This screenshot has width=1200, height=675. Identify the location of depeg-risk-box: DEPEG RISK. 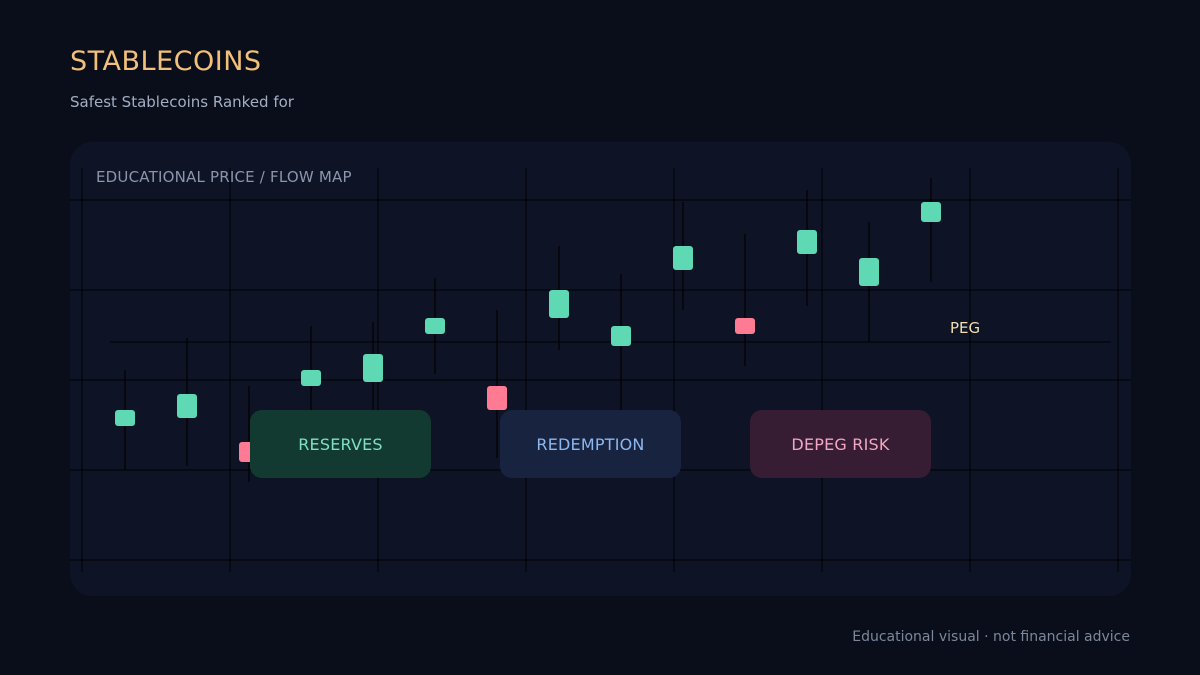
(840, 444).